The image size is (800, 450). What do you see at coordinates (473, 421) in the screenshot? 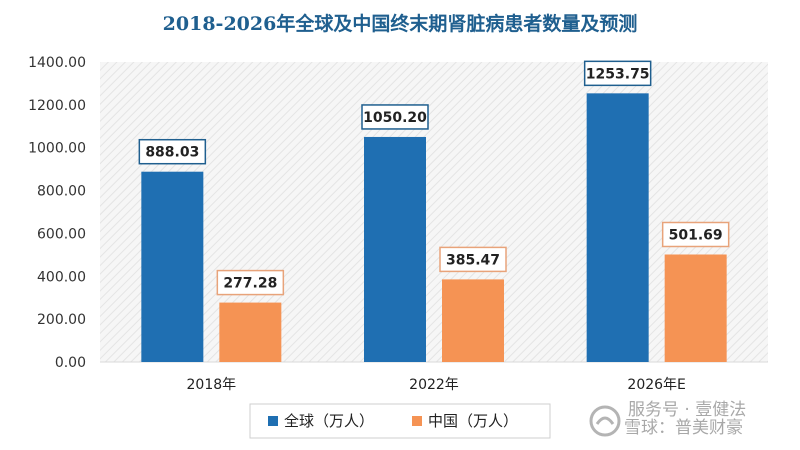
I see `legend-label: 中国（万人）` at bounding box center [473, 421].